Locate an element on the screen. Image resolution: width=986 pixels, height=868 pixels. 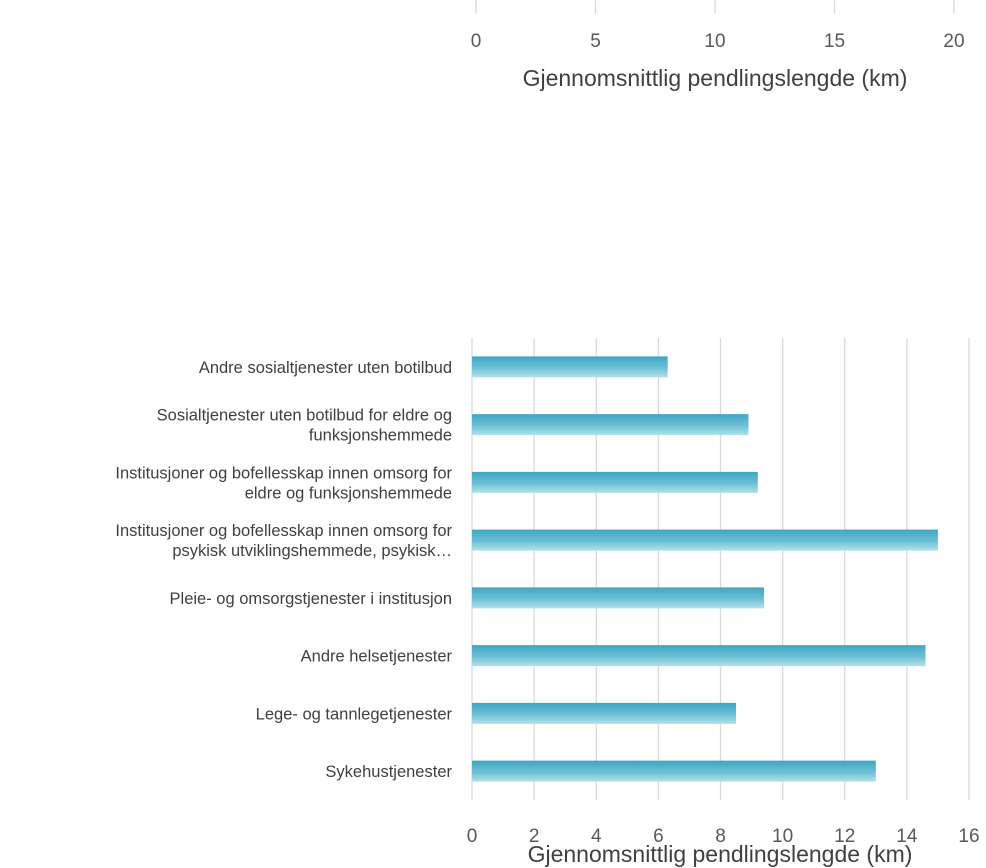
bottom-x-tick-label: 4 is located at coordinates (596, 836).